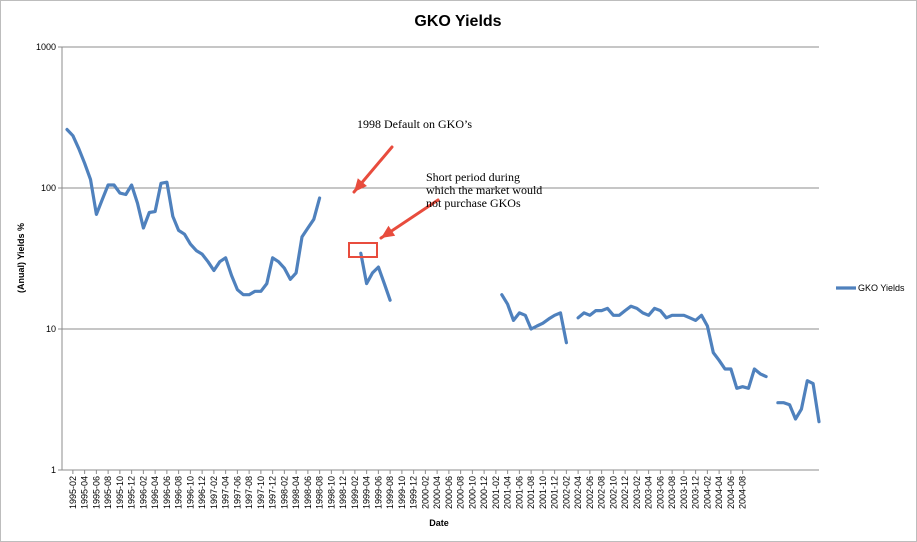 The height and width of the screenshot is (542, 917). Describe the element at coordinates (719, 492) in the screenshot. I see `x-tick-label: 2004-04` at that location.